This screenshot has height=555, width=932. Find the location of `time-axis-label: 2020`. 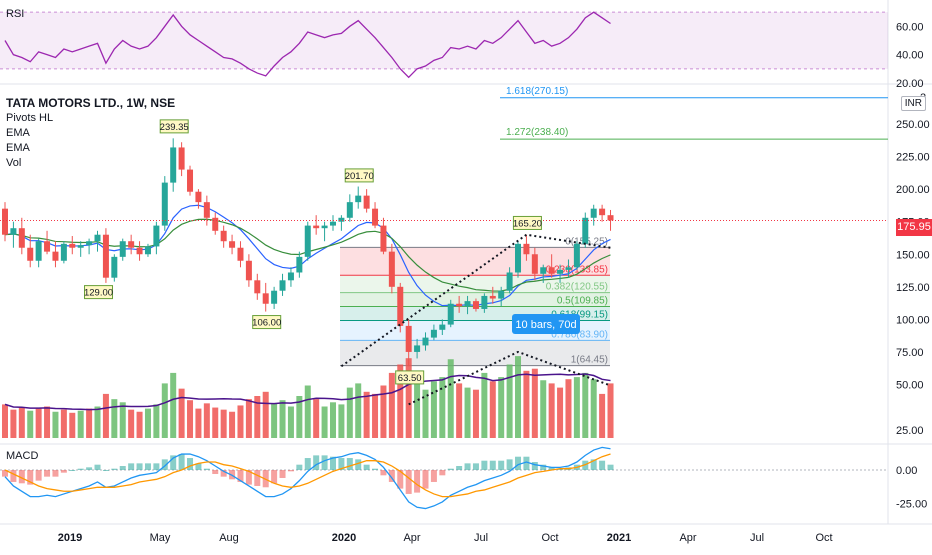

time-axis-label: 2020 is located at coordinates (344, 538).